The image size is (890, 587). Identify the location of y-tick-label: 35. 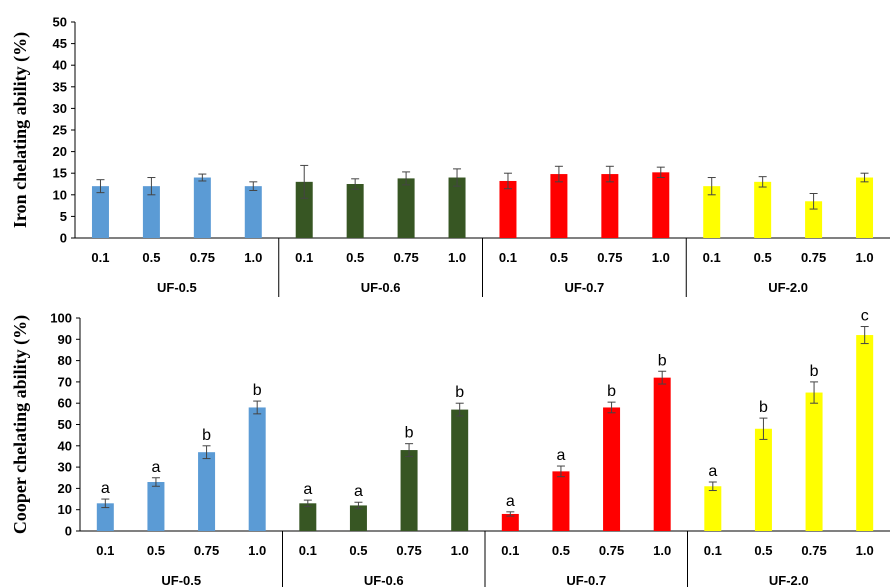
(60, 86).